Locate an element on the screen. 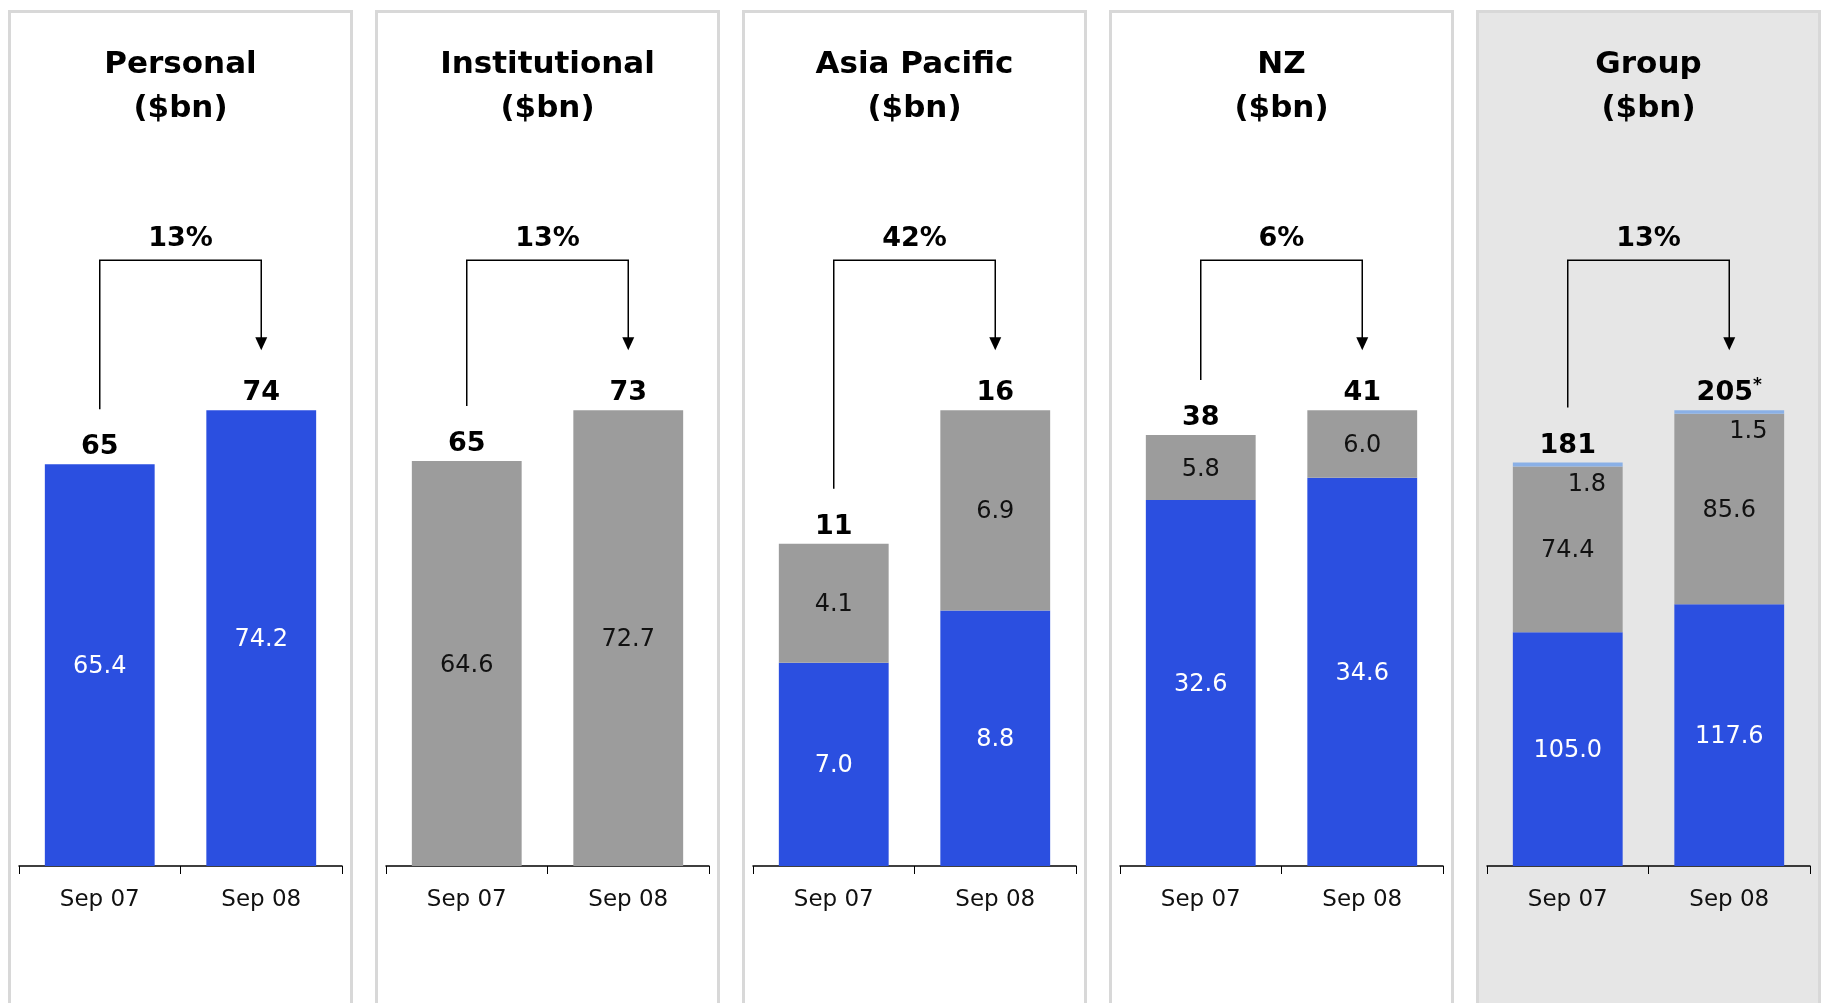 The width and height of the screenshot is (1848, 1003). total-label: 16 is located at coordinates (995, 391).